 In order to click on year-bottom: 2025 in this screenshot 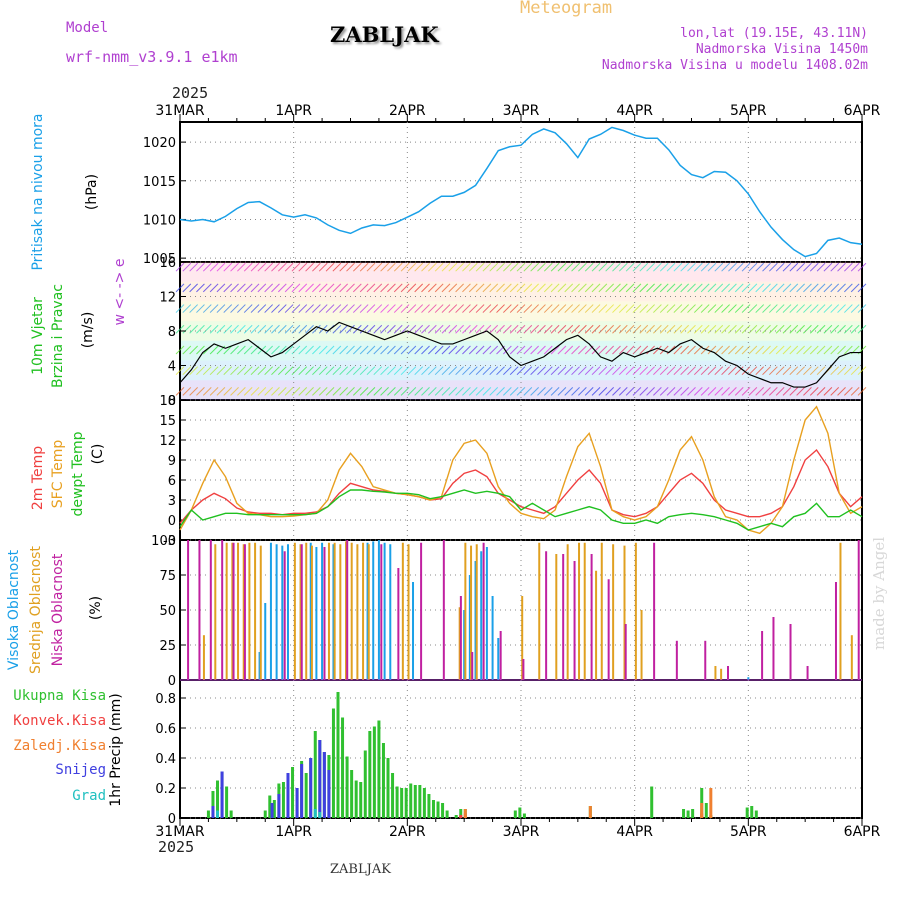, I will do `click(176, 847)`.